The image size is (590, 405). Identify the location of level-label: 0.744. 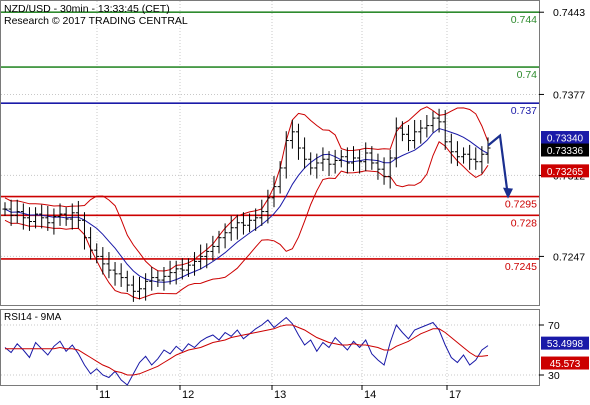
(524, 20).